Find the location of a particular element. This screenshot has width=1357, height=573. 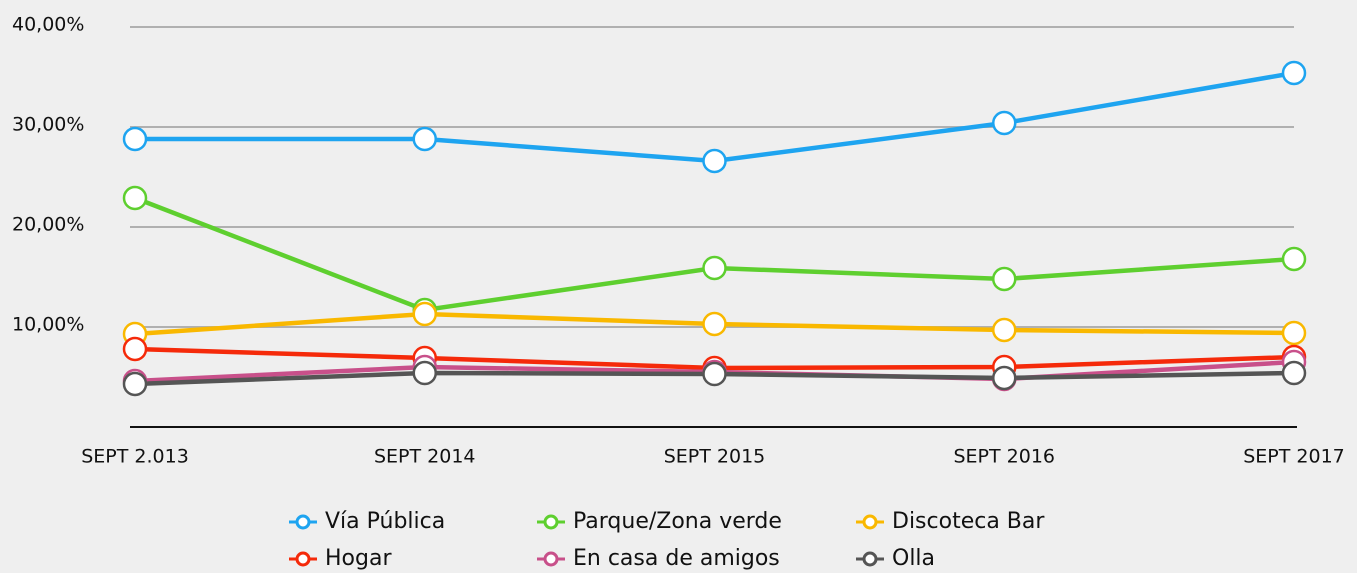

legend-label: Vía Pública is located at coordinates (385, 521).